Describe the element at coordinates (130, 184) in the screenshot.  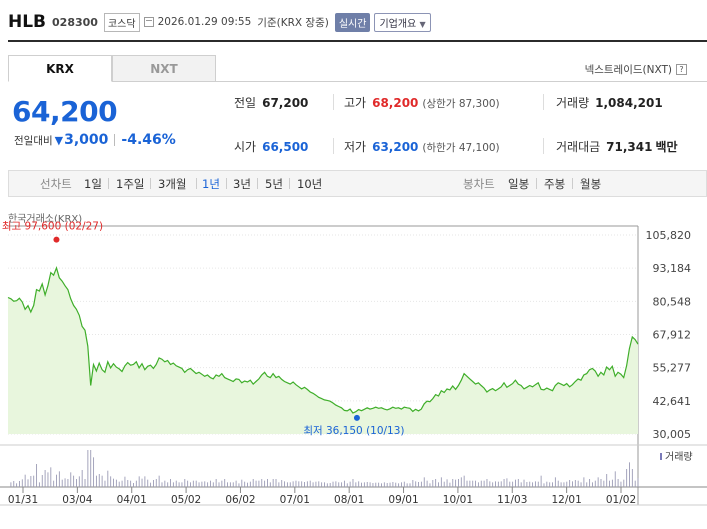
I see `period-1w: 1주일` at that location.